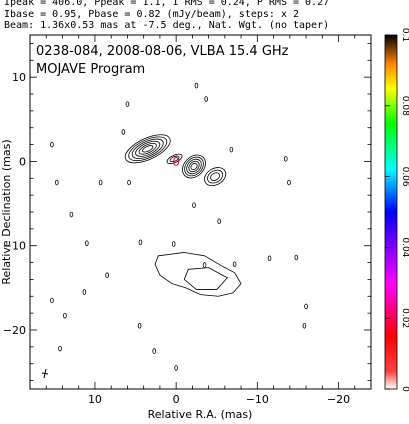  What do you see at coordinates (22, 161) in the screenshot?
I see `y-tick-label: 0` at bounding box center [22, 161].